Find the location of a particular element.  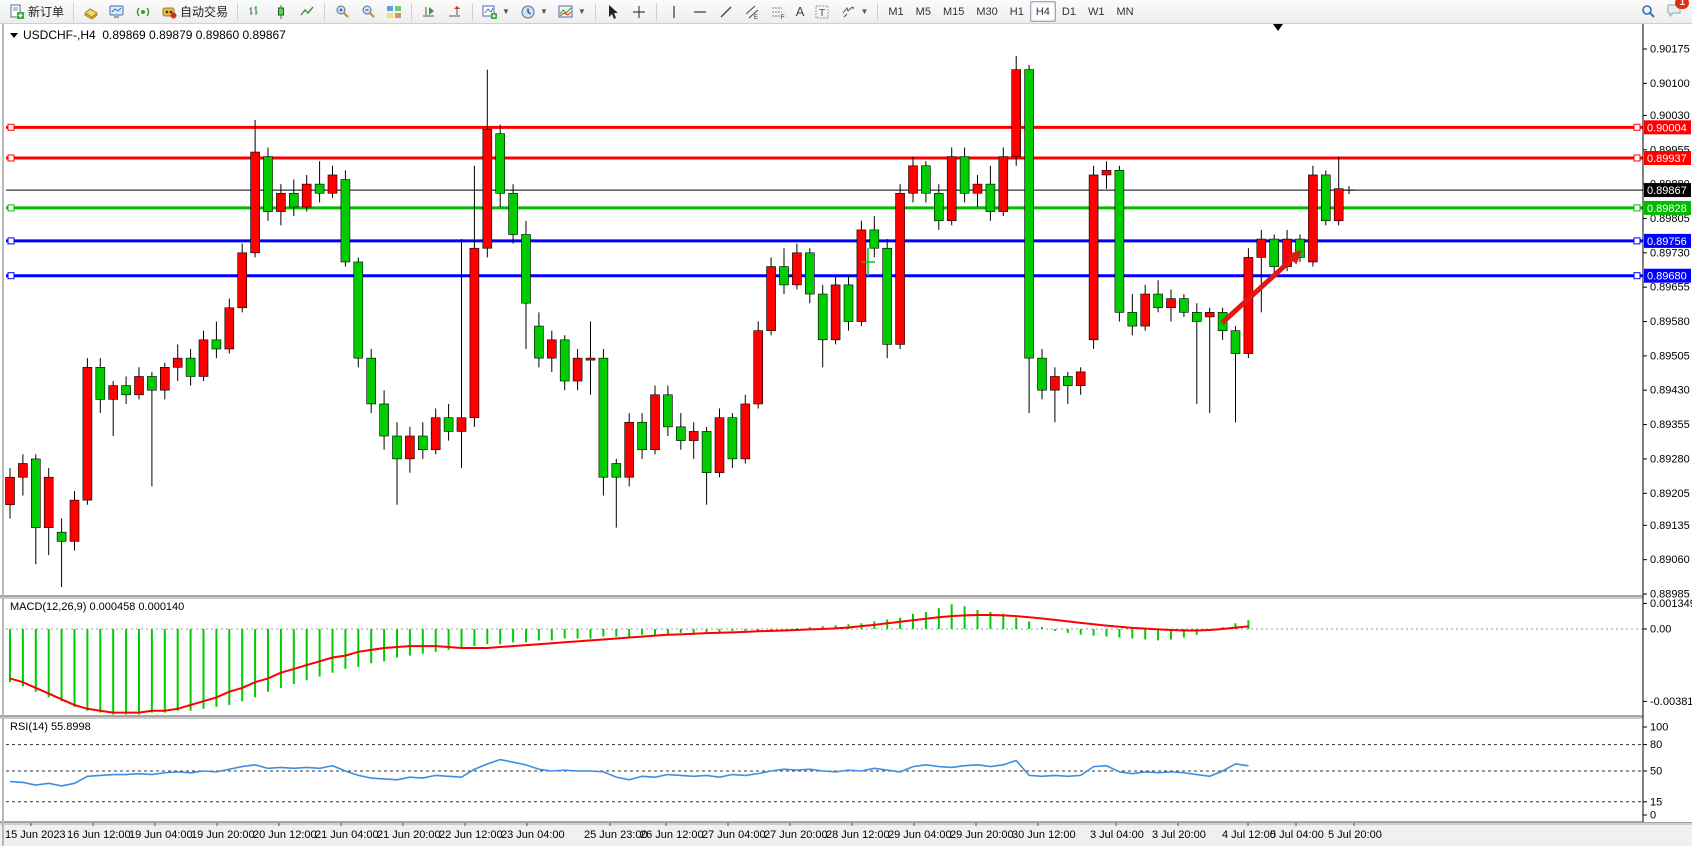

time-axis-label: 26 Jun 12:00 is located at coordinates (672, 835).